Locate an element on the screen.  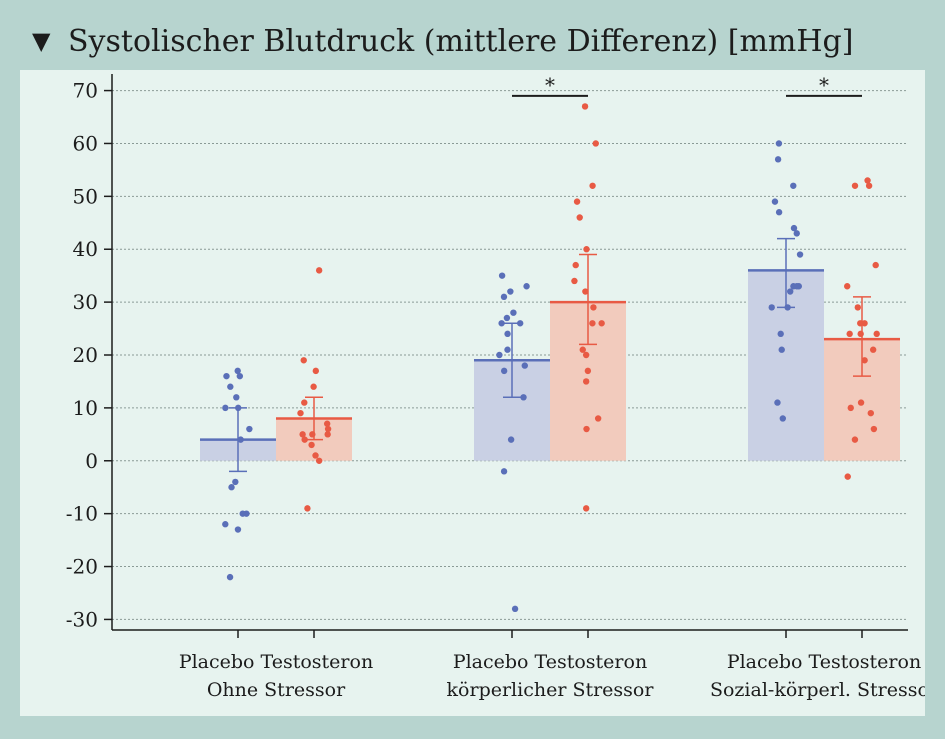
y-tick-label: -30 is located at coordinates (82, 619).